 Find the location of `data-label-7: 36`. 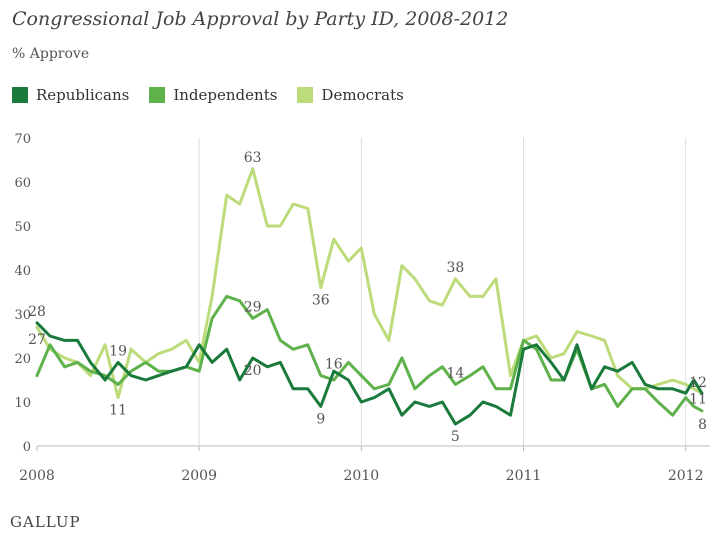

data-label-7: 36 is located at coordinates (321, 301).